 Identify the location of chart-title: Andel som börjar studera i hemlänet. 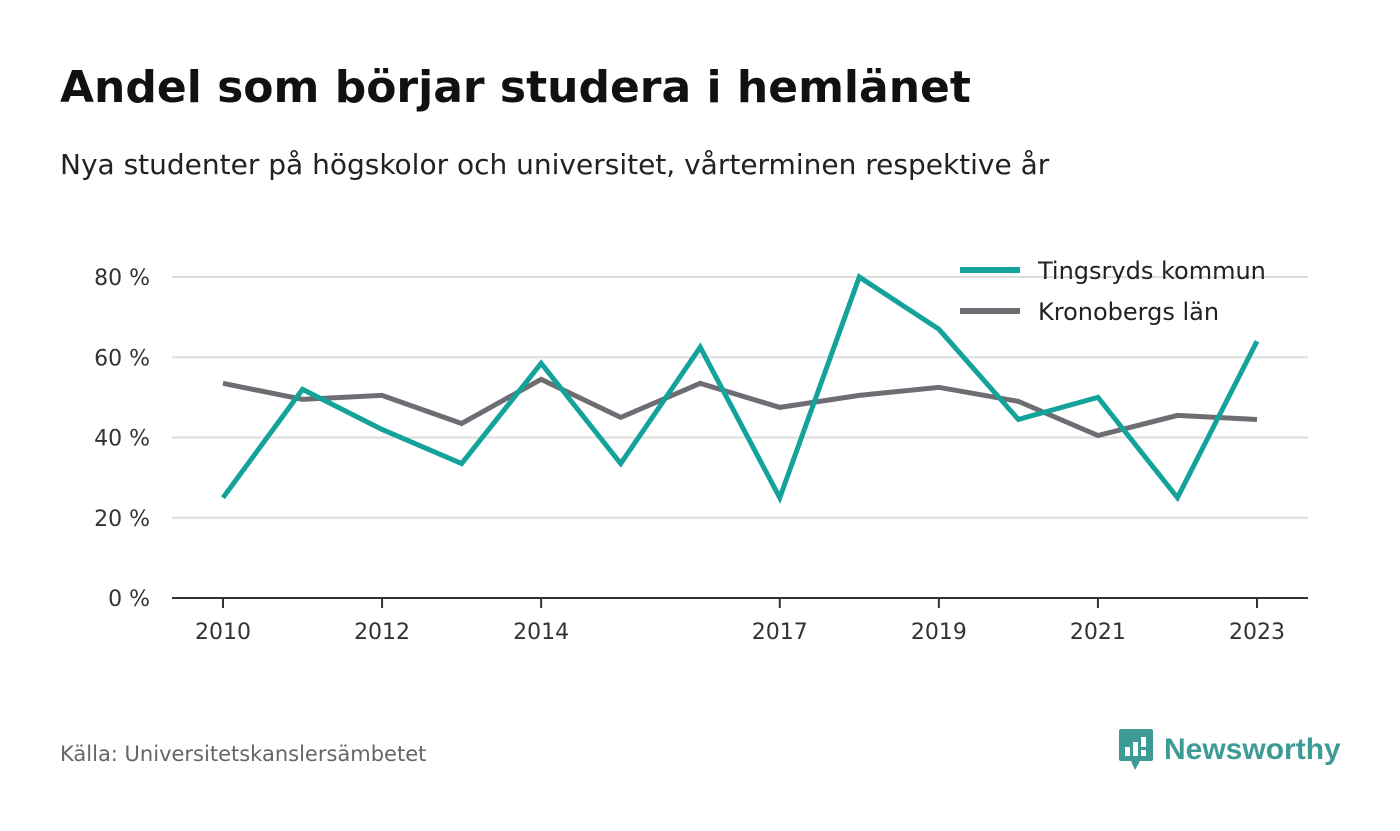
(515, 87).